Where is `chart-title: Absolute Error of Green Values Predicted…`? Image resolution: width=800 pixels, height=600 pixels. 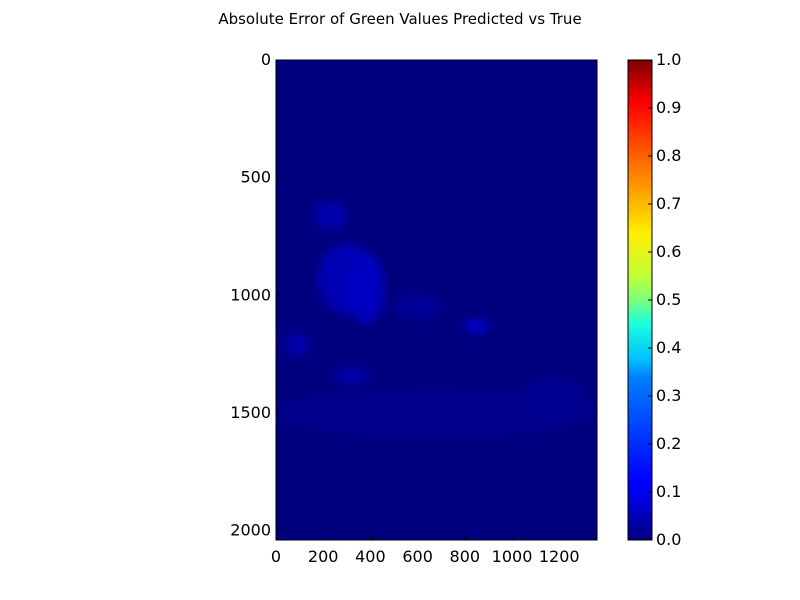
chart-title: Absolute Error of Green Values Predicted… is located at coordinates (399, 19).